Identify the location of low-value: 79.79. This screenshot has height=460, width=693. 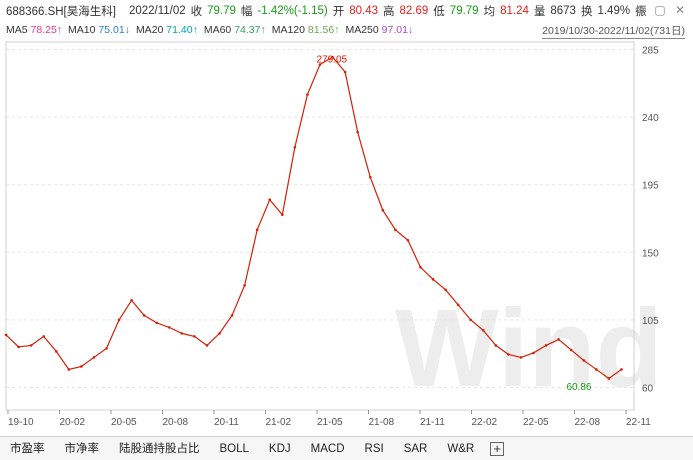
(464, 11).